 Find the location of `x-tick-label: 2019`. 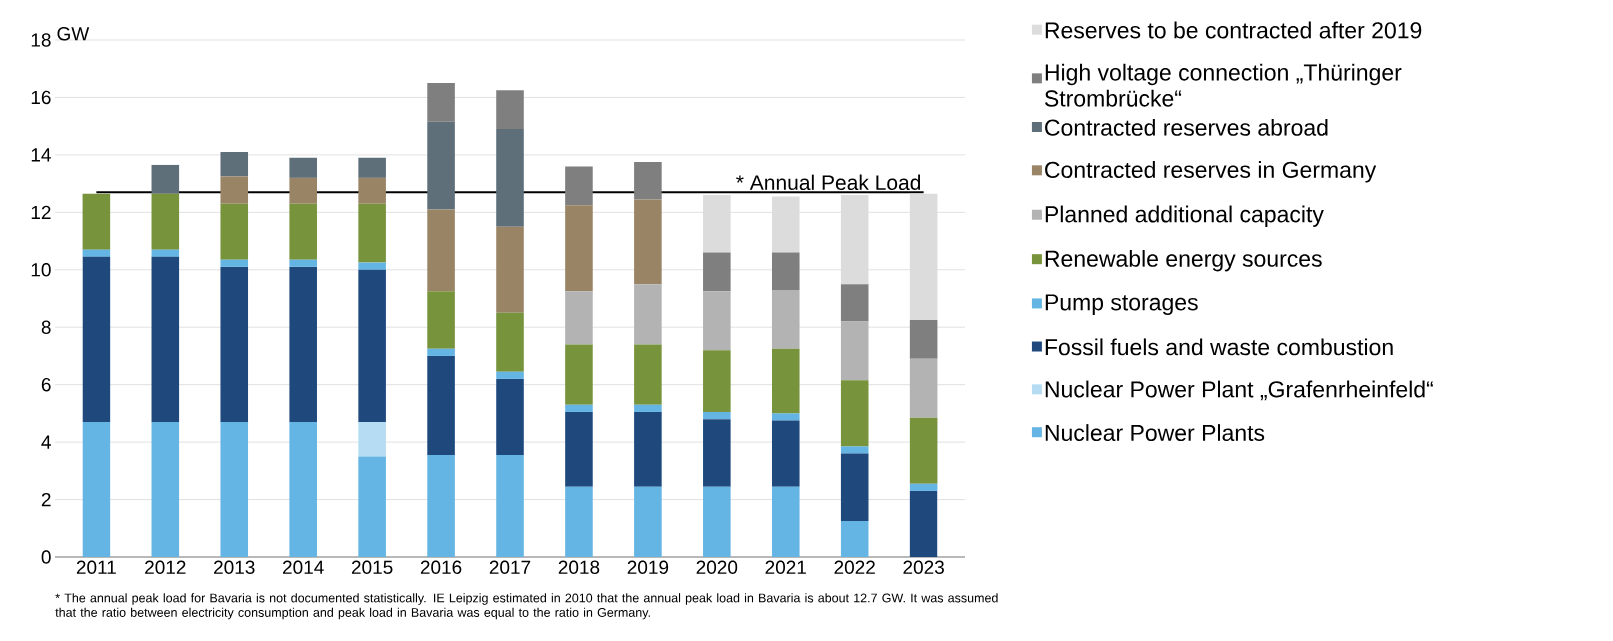

x-tick-label: 2019 is located at coordinates (648, 567).